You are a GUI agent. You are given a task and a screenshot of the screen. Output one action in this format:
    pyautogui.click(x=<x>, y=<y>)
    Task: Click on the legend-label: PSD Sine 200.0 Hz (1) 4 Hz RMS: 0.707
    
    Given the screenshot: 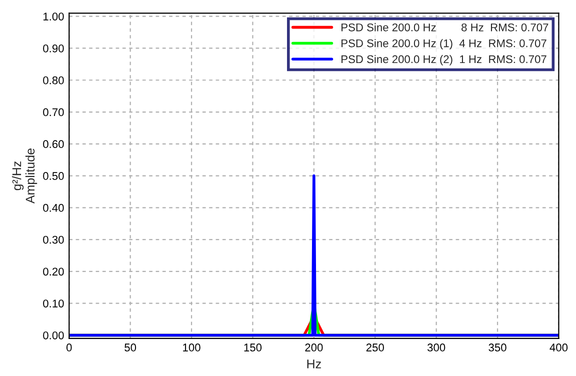 What is the action you would take?
    pyautogui.click(x=444, y=44)
    